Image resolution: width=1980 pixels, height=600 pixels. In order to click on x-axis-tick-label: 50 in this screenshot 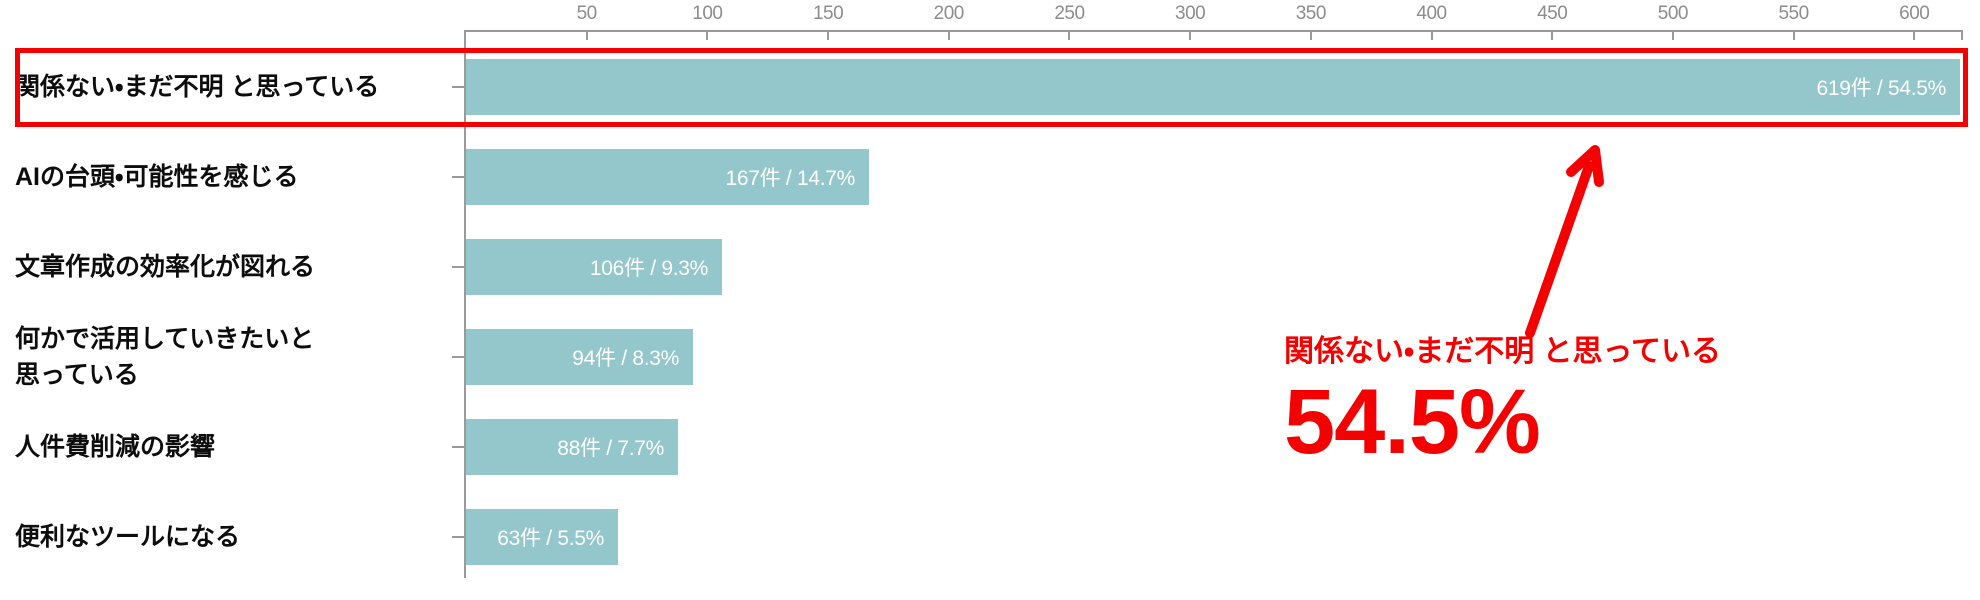, I will do `click(587, 13)`.